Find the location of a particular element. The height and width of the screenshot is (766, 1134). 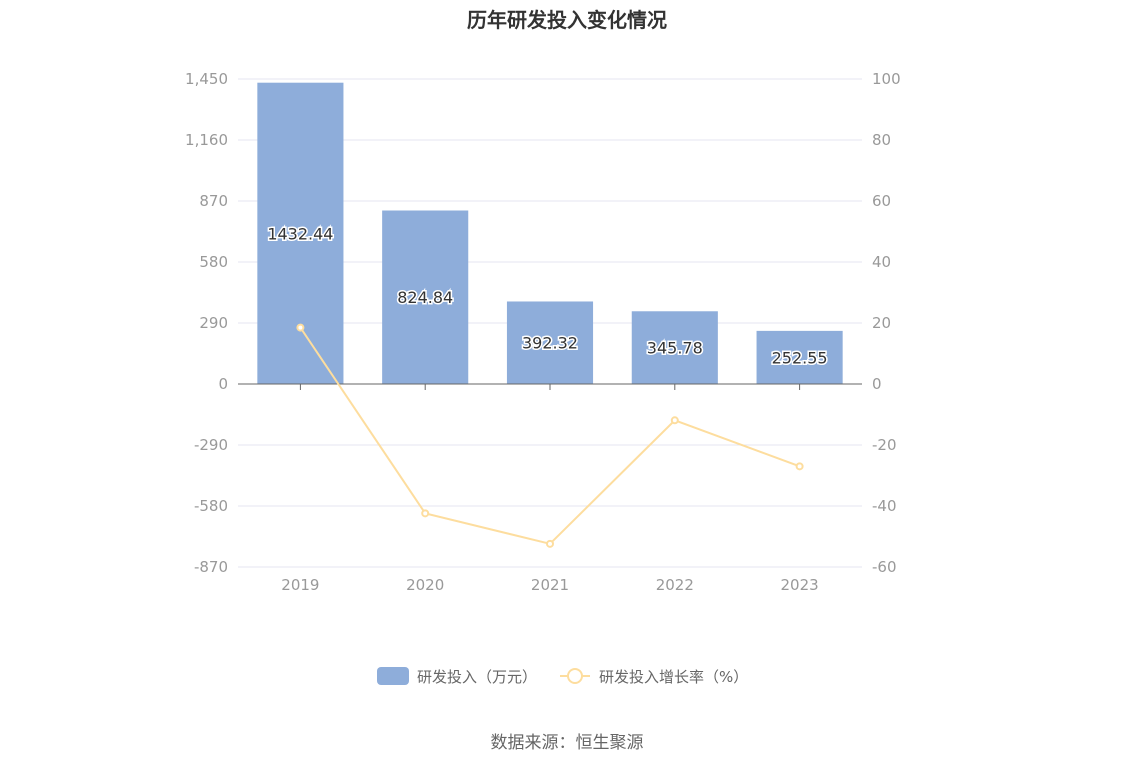

chart-title: 历年研发投入变化情况 is located at coordinates (567, 20).